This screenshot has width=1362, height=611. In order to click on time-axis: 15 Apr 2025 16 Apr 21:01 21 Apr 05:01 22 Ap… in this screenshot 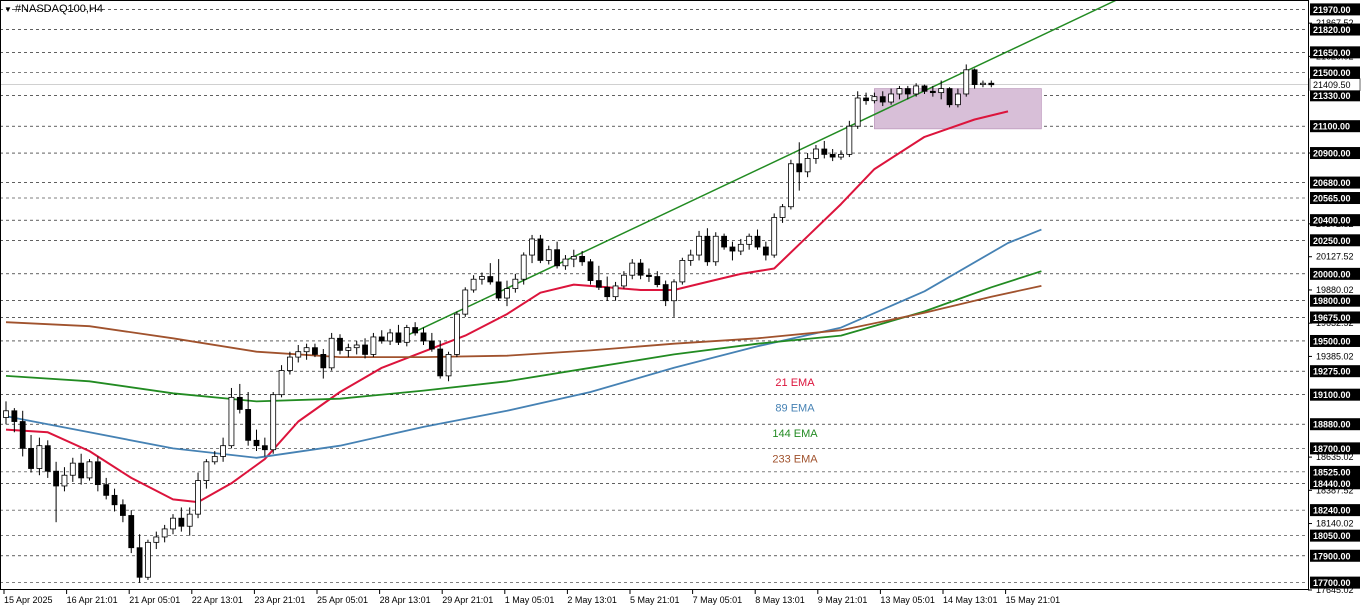, I will do `click(531, 597)`.